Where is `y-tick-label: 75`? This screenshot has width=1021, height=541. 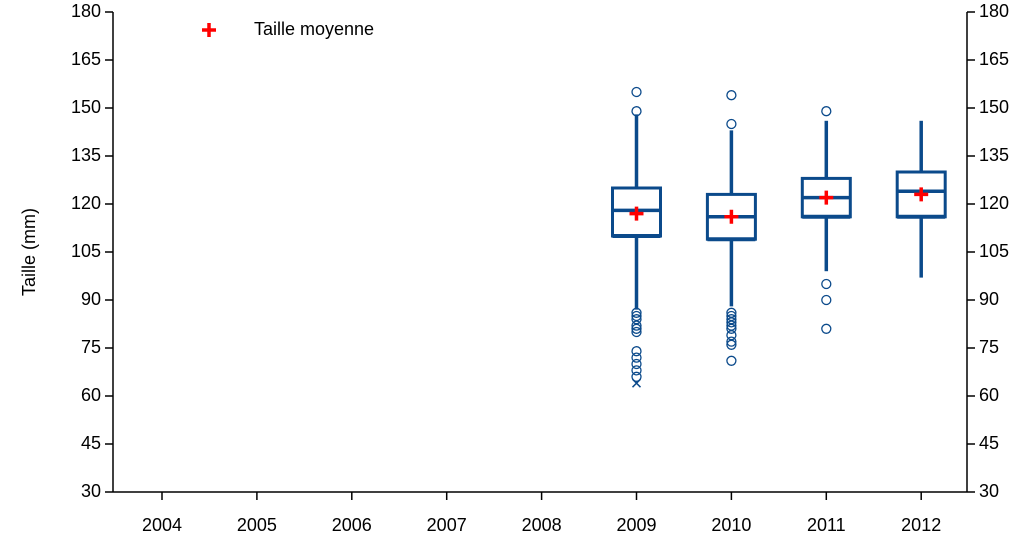
y-tick-label: 75 is located at coordinates (91, 347).